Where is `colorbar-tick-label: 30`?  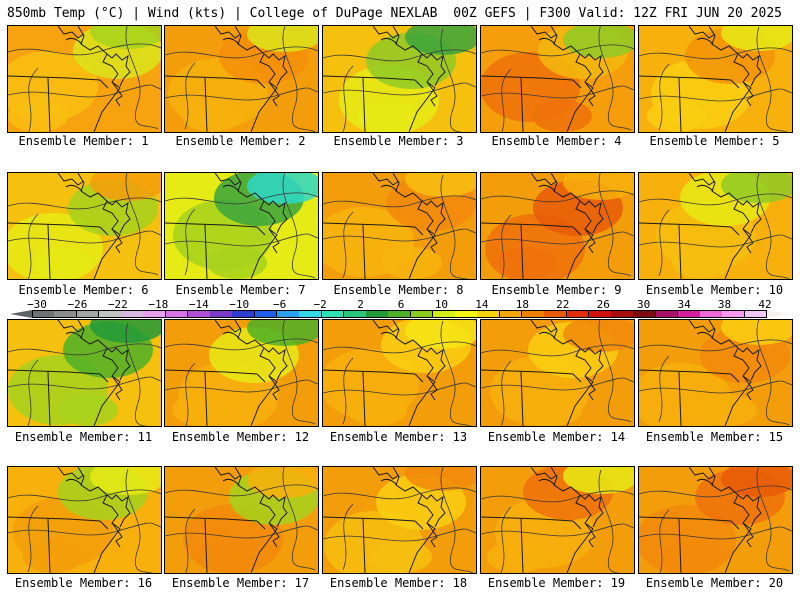 colorbar-tick-label: 30 is located at coordinates (644, 304).